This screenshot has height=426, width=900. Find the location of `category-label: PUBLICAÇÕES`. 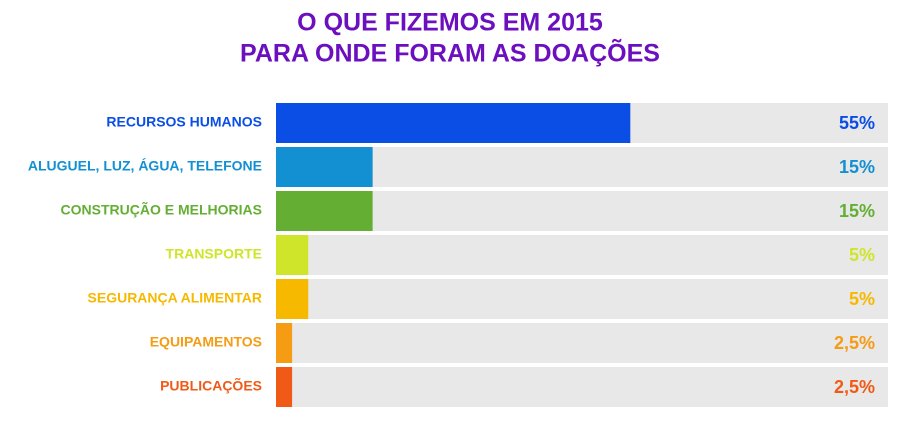

category-label: PUBLICAÇÕES is located at coordinates (211, 385).